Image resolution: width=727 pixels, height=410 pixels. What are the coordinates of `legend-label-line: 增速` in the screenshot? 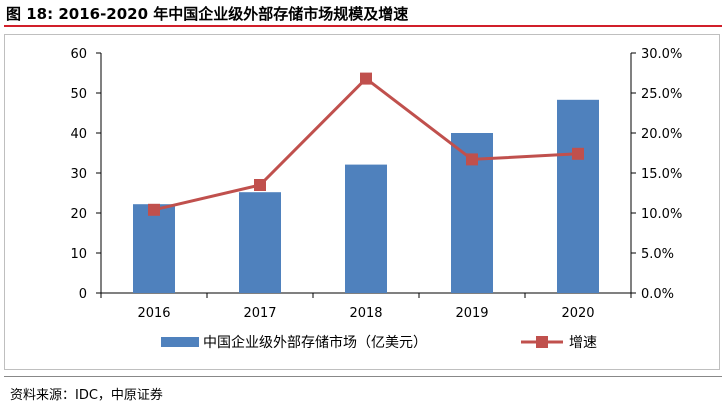 It's located at (583, 343).